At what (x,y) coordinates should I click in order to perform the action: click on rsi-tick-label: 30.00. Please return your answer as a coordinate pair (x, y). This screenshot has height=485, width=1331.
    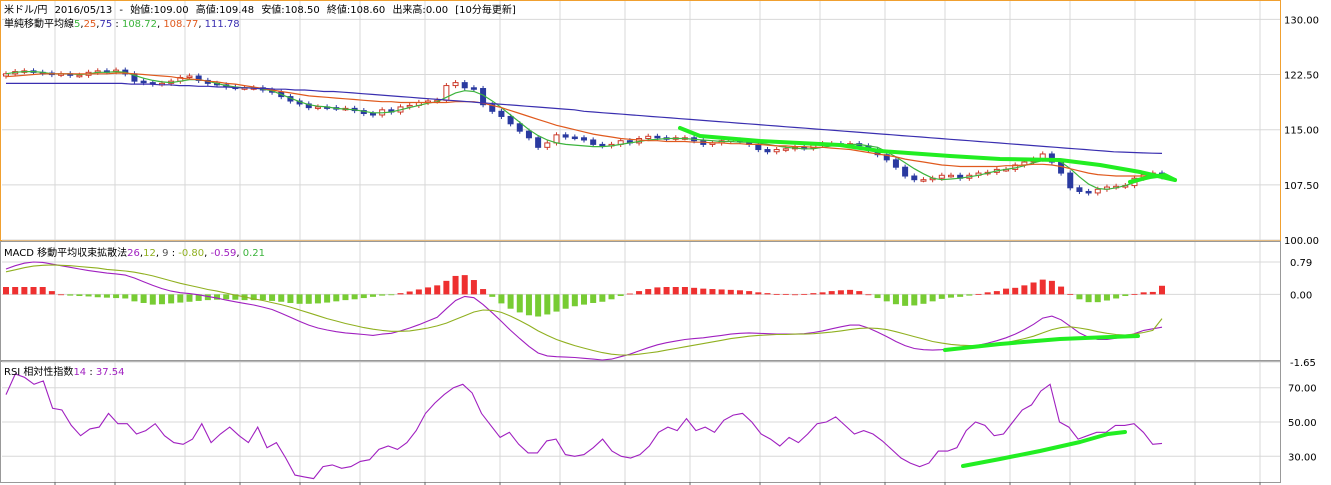
    Looking at the image, I should click on (1302, 457).